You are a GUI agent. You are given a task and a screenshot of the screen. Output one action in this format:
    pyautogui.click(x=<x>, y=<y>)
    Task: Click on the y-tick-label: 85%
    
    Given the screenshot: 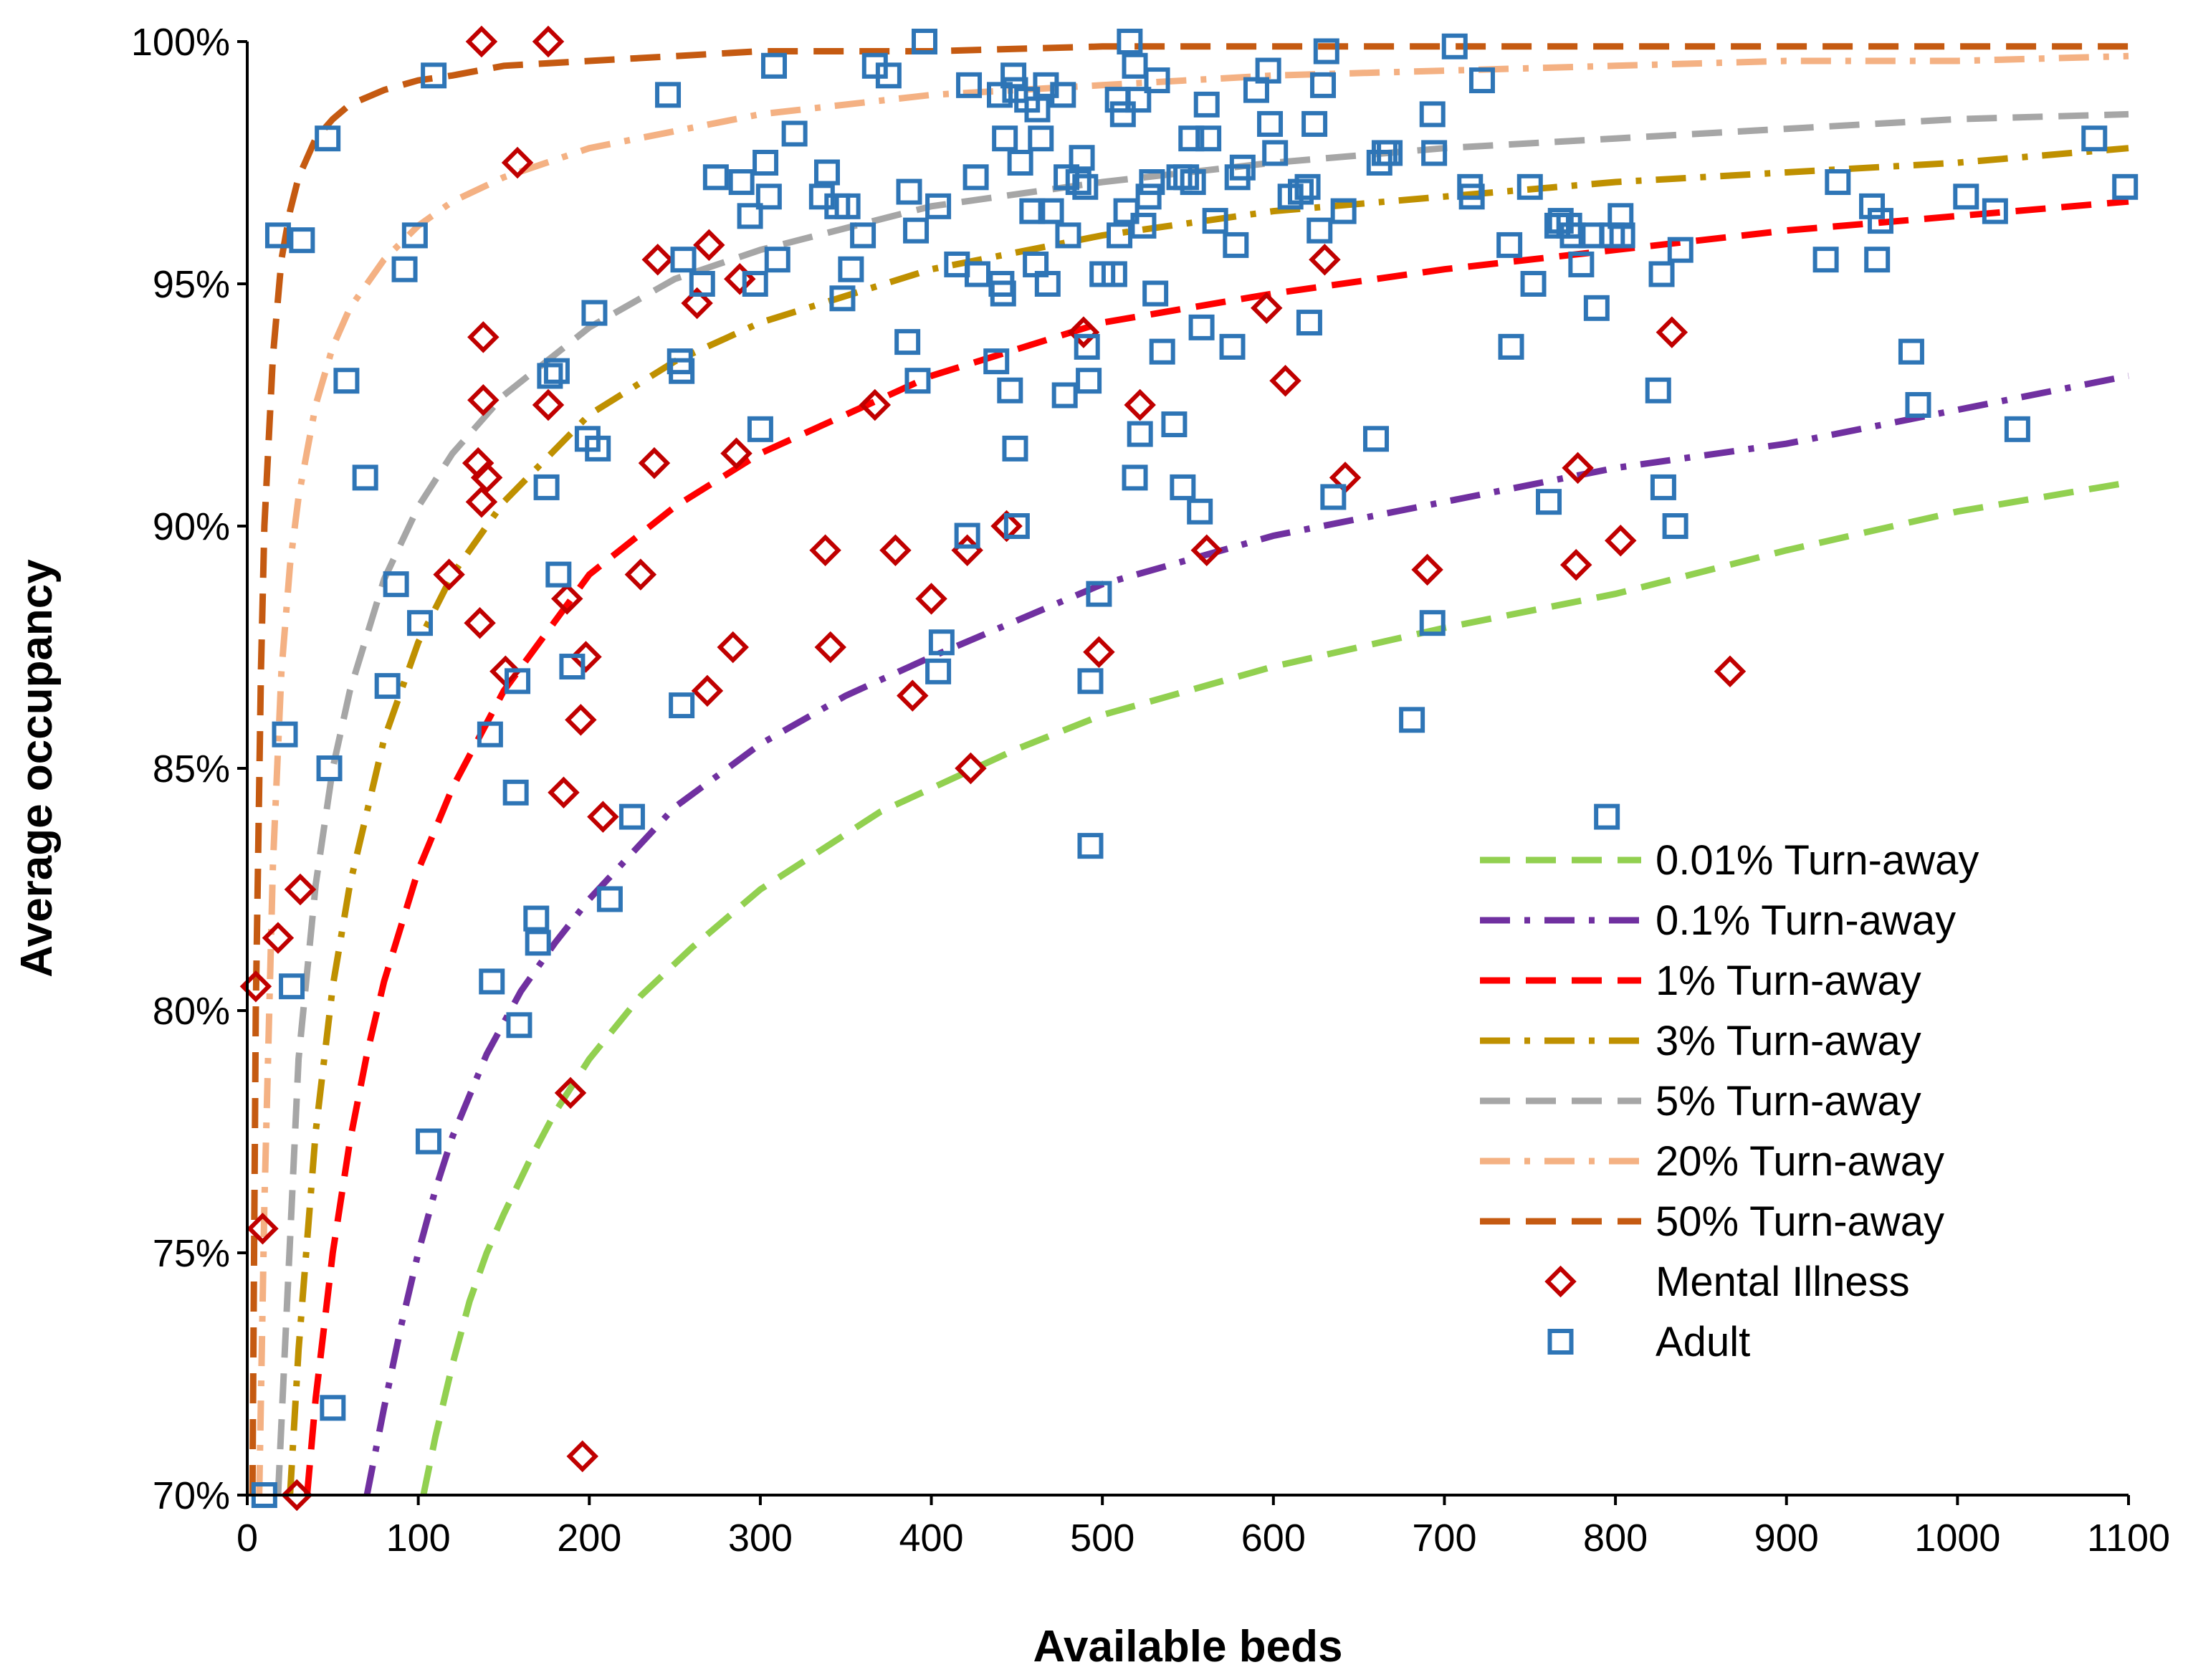 What is the action you would take?
    pyautogui.click(x=192, y=769)
    